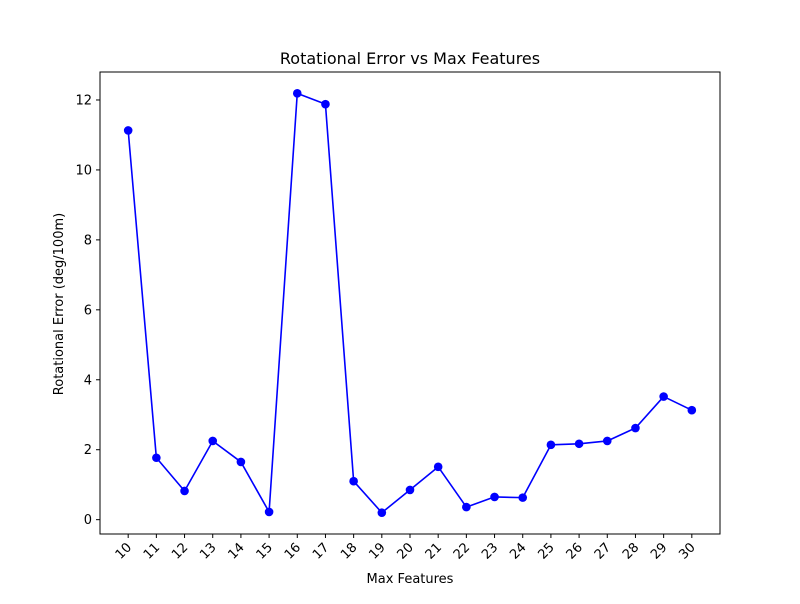 Image resolution: width=800 pixels, height=604 pixels. I want to click on y-axis-label: Rotational Error (deg/100m), so click(59, 304).